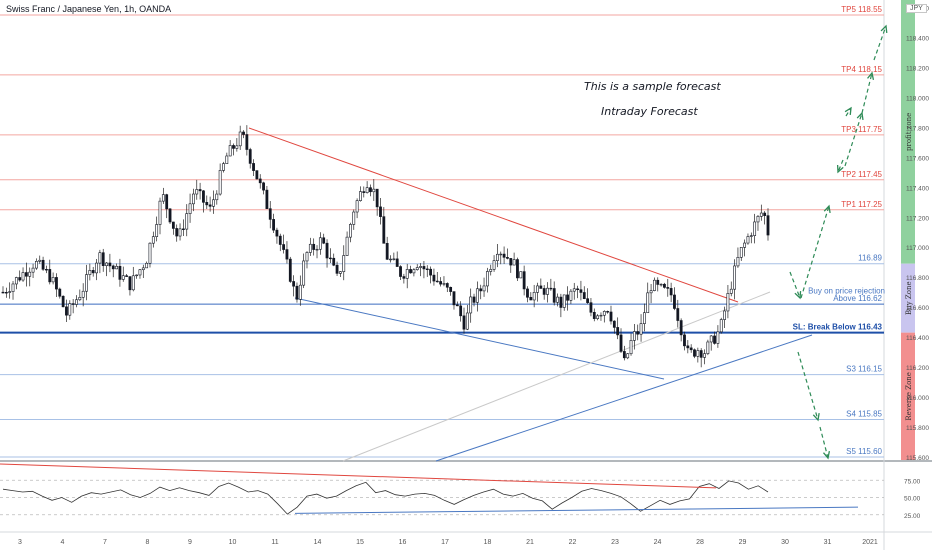 The image size is (932, 550). I want to click on level-label: 116.89, so click(870, 258).